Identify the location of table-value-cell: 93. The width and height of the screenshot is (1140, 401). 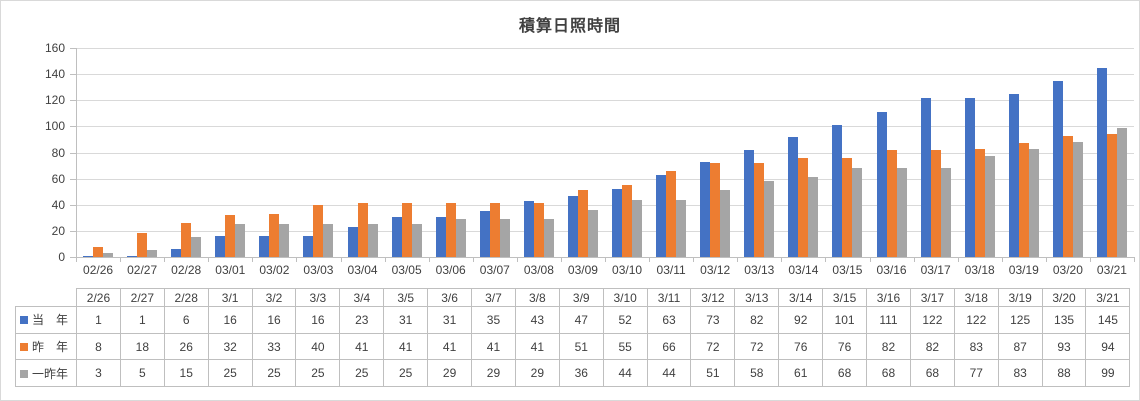
(1064, 346).